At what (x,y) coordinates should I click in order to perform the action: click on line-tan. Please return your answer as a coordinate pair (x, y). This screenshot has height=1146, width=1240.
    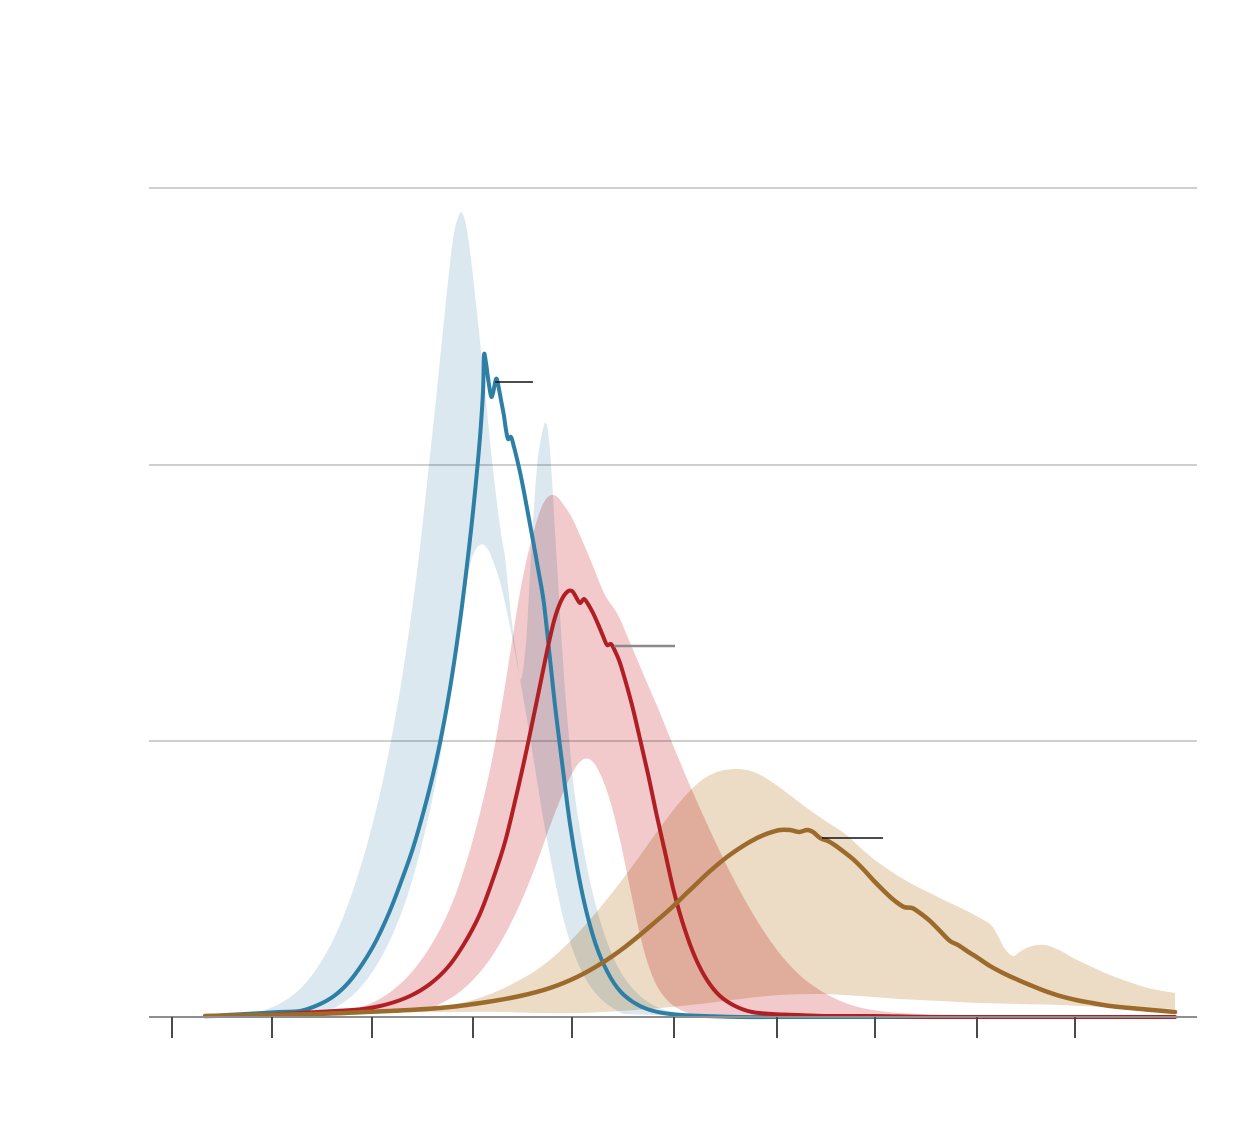
    Looking at the image, I should click on (690, 923).